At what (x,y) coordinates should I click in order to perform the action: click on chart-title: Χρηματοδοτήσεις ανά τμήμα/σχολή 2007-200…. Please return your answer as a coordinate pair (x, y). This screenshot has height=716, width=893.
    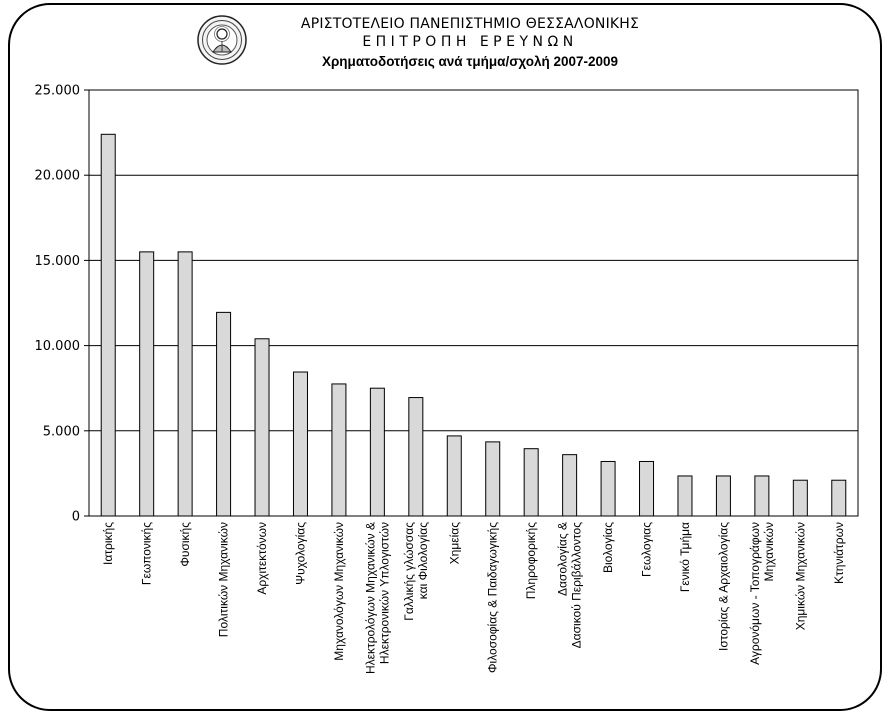
    Looking at the image, I should click on (470, 61).